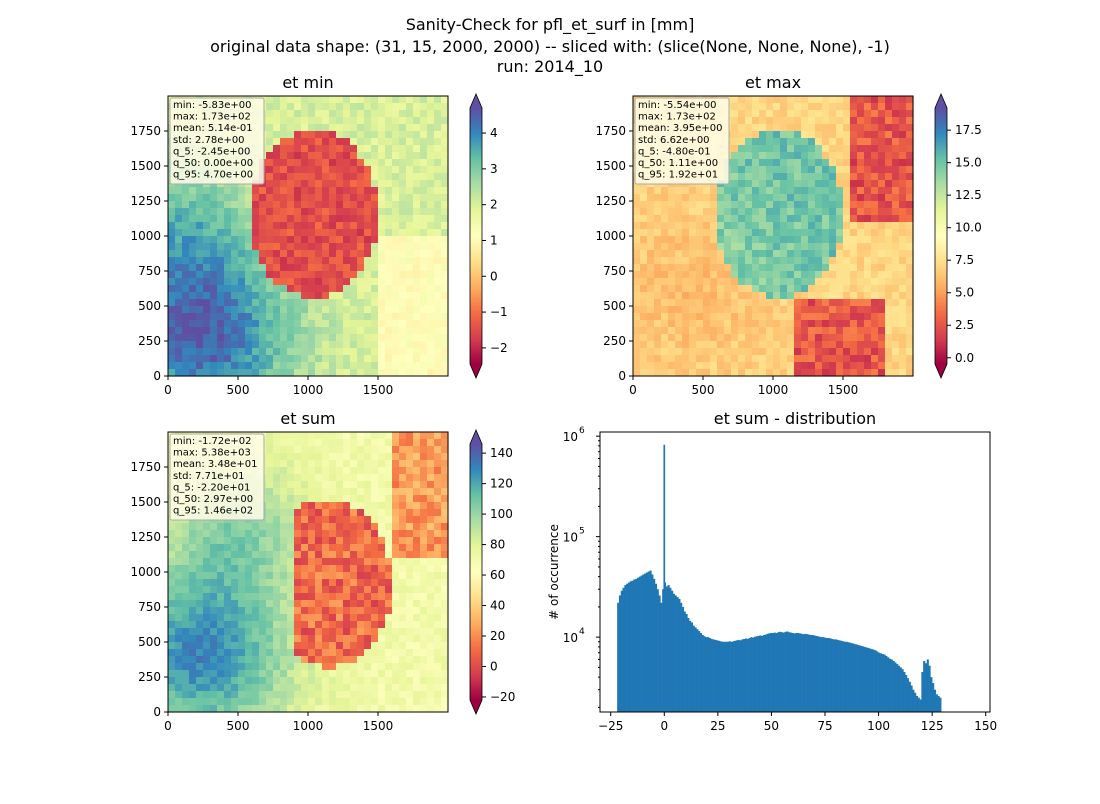  I want to click on stats-line: std: 6.62e+00, so click(674, 140).